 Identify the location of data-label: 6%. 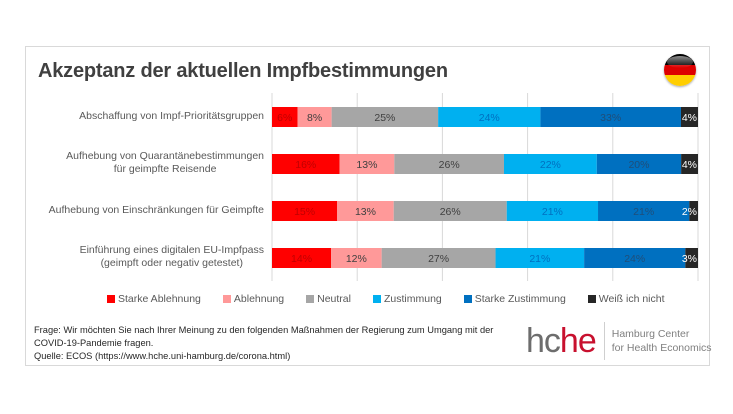
(284, 118).